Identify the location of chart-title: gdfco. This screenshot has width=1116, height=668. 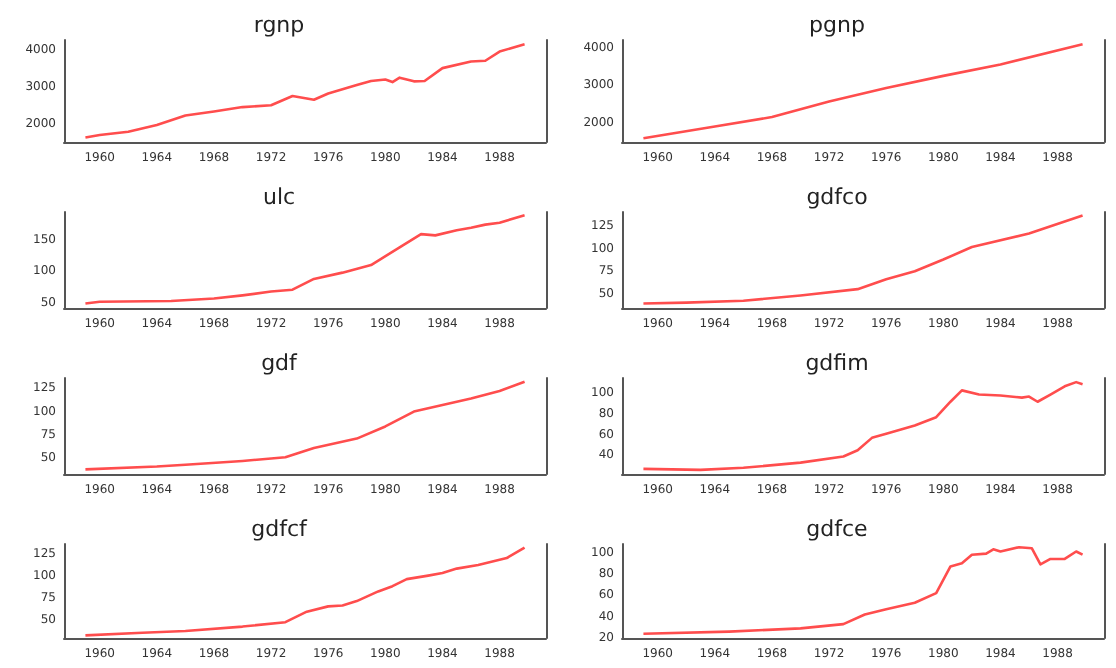
(837, 197).